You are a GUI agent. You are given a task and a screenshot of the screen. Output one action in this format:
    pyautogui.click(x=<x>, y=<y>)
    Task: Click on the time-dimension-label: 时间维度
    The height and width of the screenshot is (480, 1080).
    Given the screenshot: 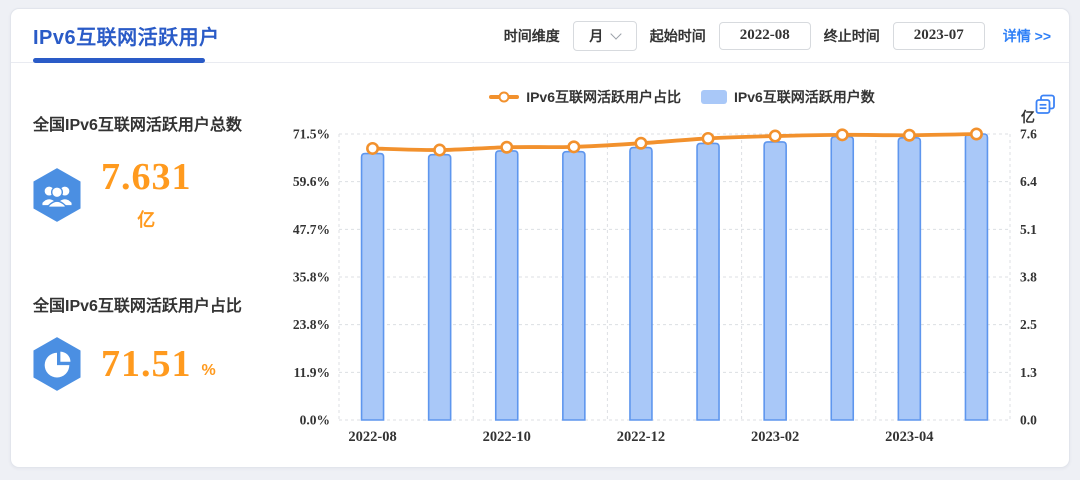 What is the action you would take?
    pyautogui.click(x=531, y=35)
    